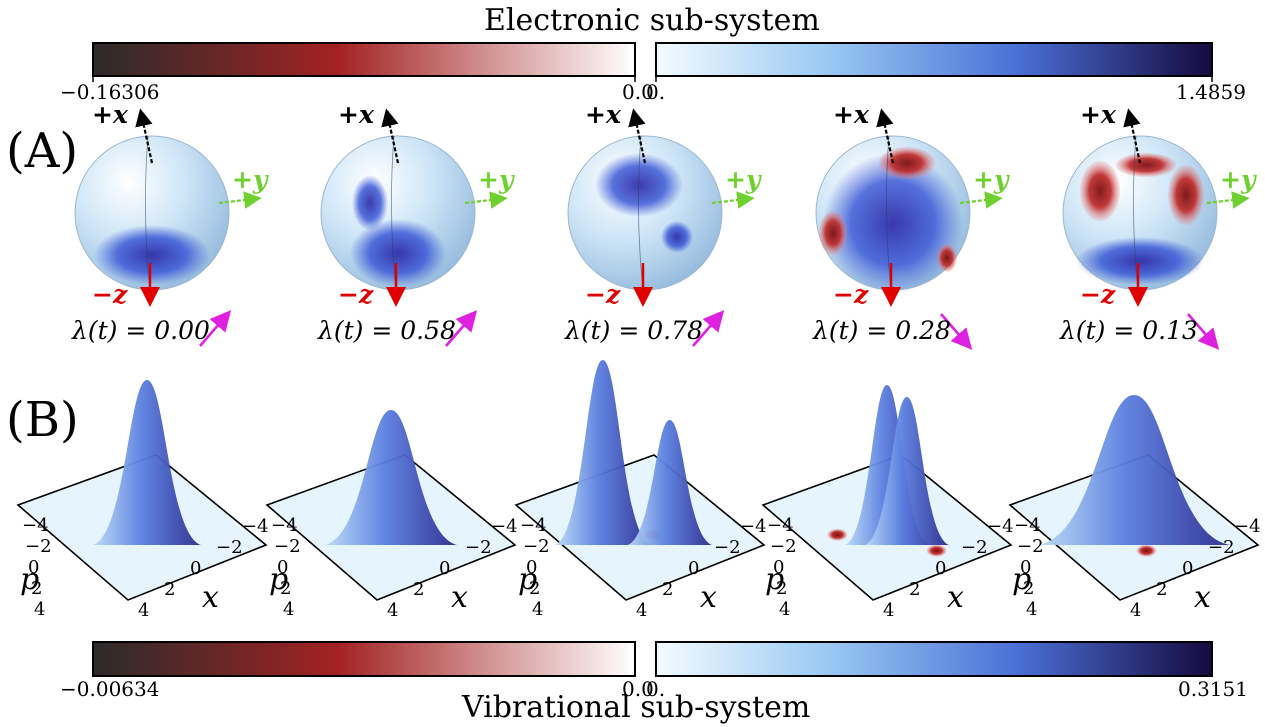 This screenshot has height=727, width=1265. I want to click on panel-b-label: (B), so click(42, 420).